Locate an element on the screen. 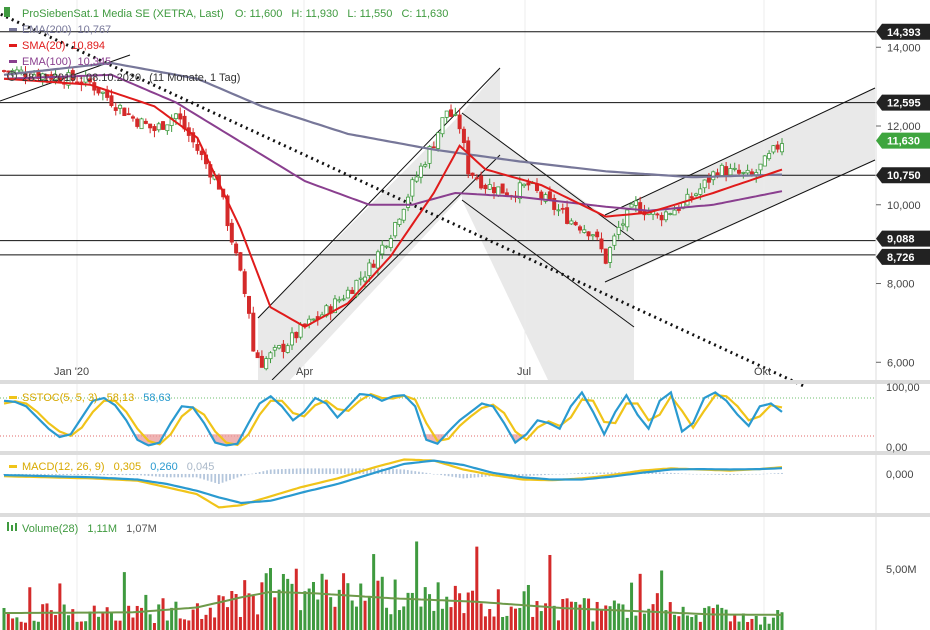  price-tags: 14,393 12,595 11,630 10,750 9,088 8,726 is located at coordinates (903, 144).